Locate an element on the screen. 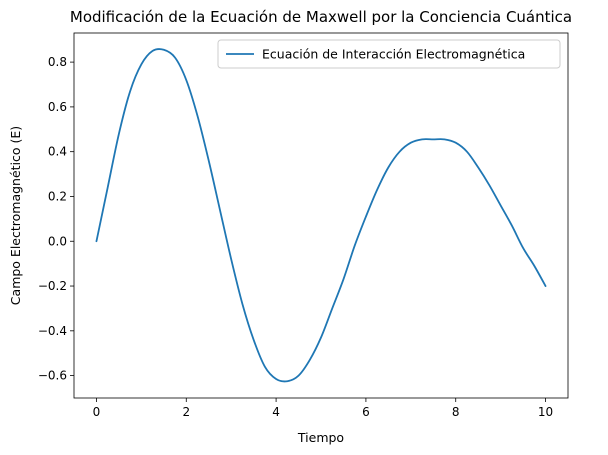 This screenshot has height=455, width=608. y-tick-label: 0.6 is located at coordinates (57, 107).